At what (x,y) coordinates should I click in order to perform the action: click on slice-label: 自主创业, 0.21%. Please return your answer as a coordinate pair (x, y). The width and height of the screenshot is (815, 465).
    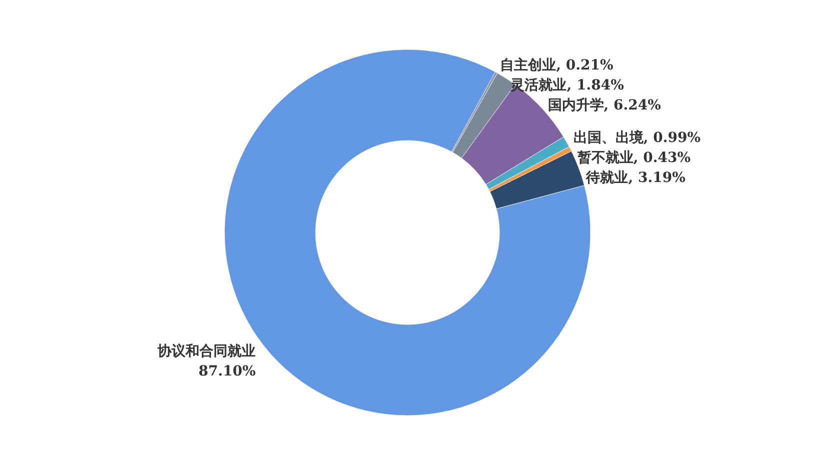
    Looking at the image, I should click on (557, 65).